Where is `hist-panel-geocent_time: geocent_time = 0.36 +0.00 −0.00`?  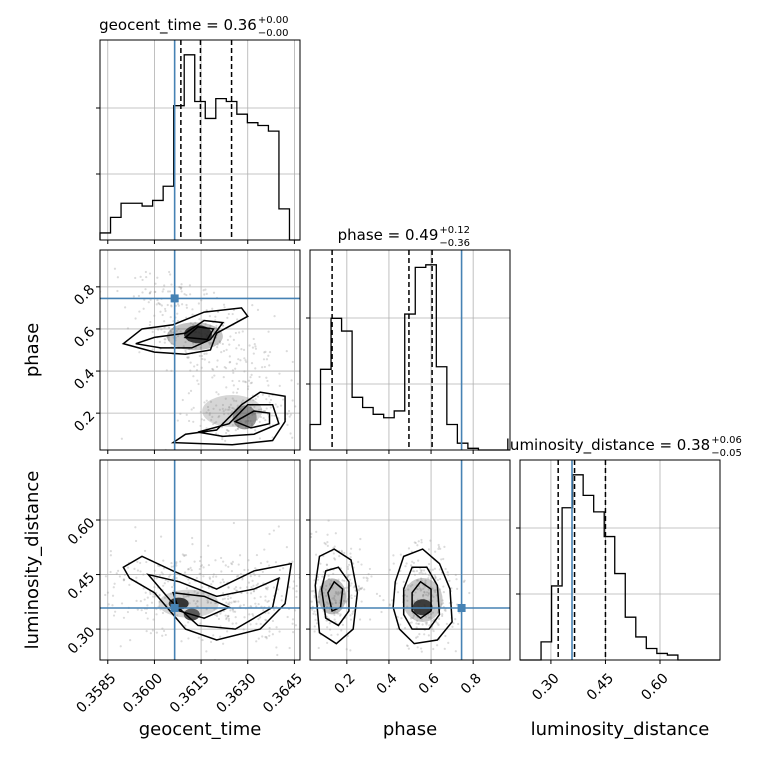 hist-panel-geocent_time: geocent_time = 0.36 +0.00 −0.00 is located at coordinates (198, 129).